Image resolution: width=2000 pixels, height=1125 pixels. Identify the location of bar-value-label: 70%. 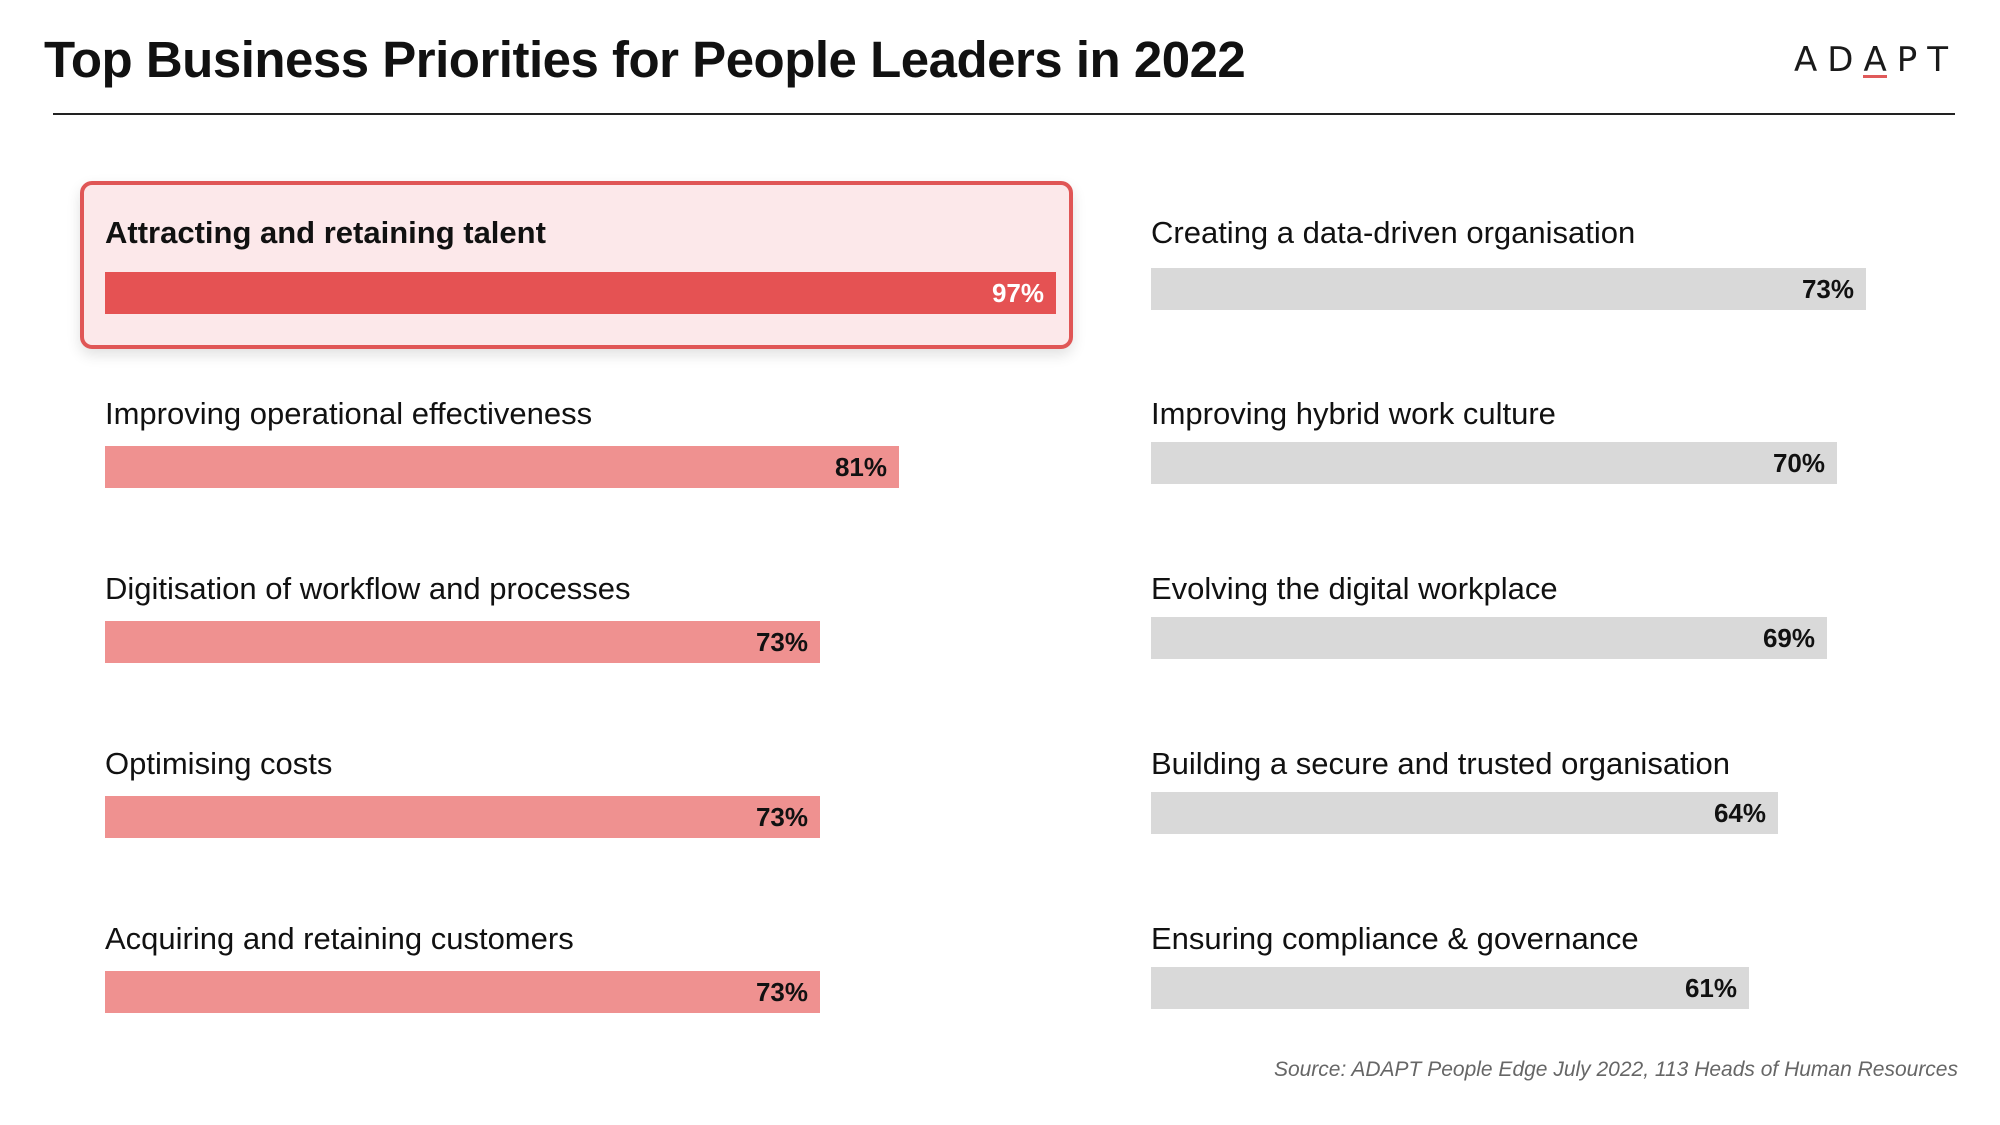
(1798, 462).